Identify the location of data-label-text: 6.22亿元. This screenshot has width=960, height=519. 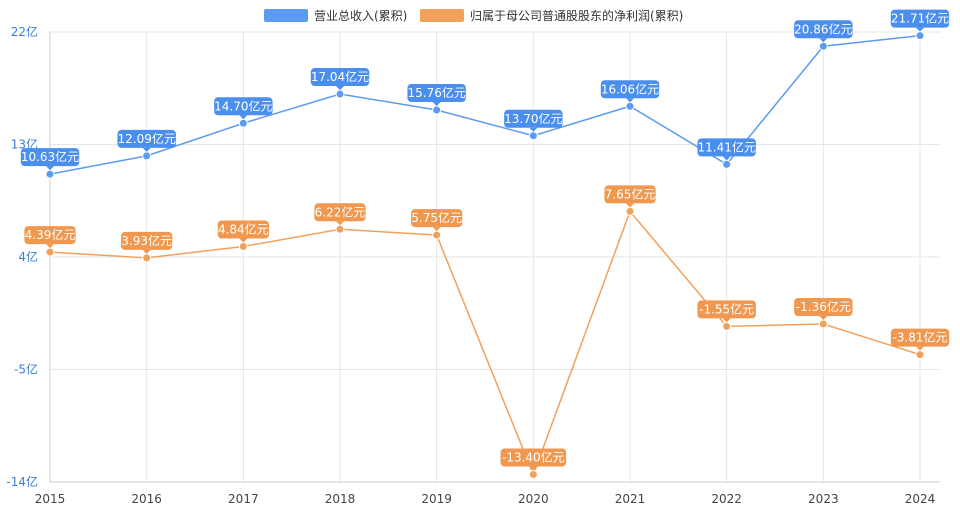
(340, 211).